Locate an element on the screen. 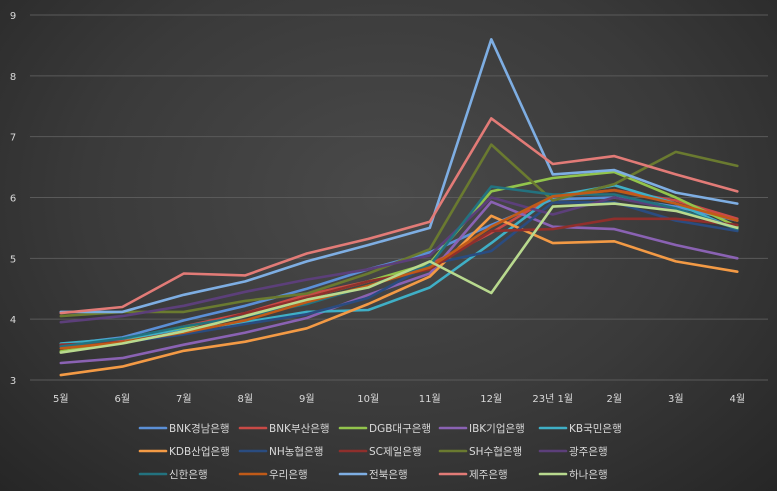  x-tick-label: 8월 is located at coordinates (245, 399).